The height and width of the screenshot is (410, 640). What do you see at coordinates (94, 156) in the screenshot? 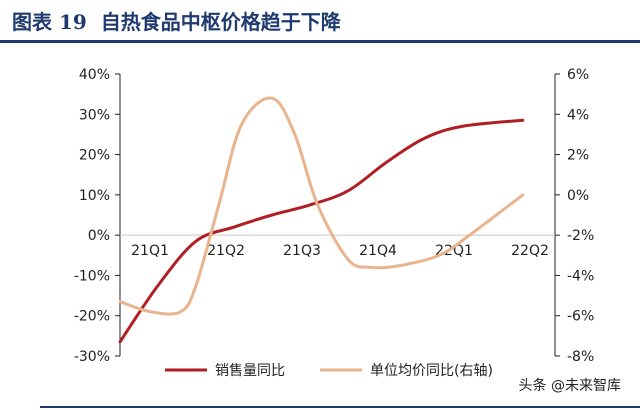
I see `left-tick-label: 20%` at bounding box center [94, 156].